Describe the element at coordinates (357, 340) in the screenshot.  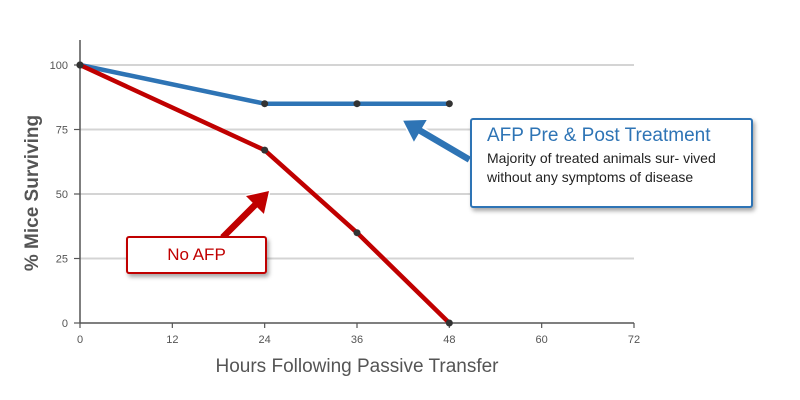
I see `x-tick-label: 36` at that location.